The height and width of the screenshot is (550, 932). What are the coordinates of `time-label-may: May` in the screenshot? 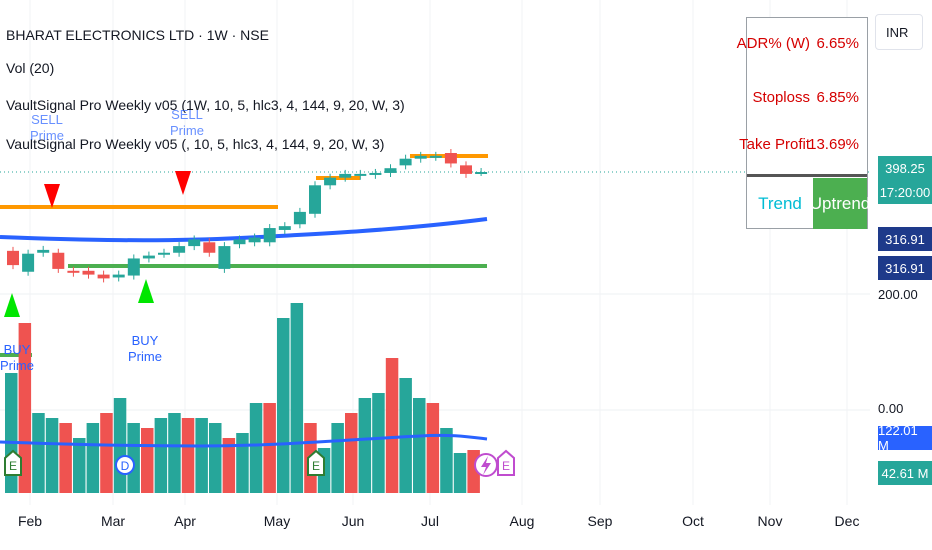 It's located at (277, 521).